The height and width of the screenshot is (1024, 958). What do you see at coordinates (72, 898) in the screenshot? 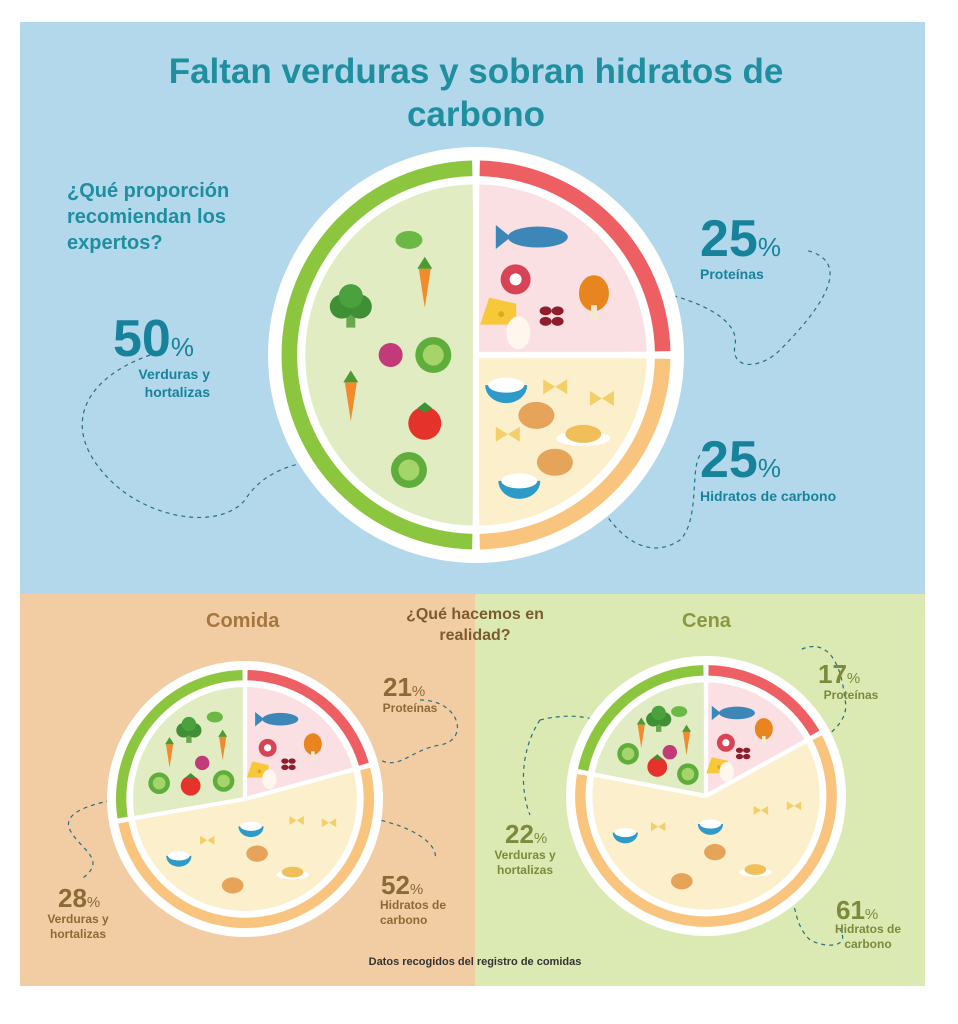
I see `percent-value: 28` at bounding box center [72, 898].